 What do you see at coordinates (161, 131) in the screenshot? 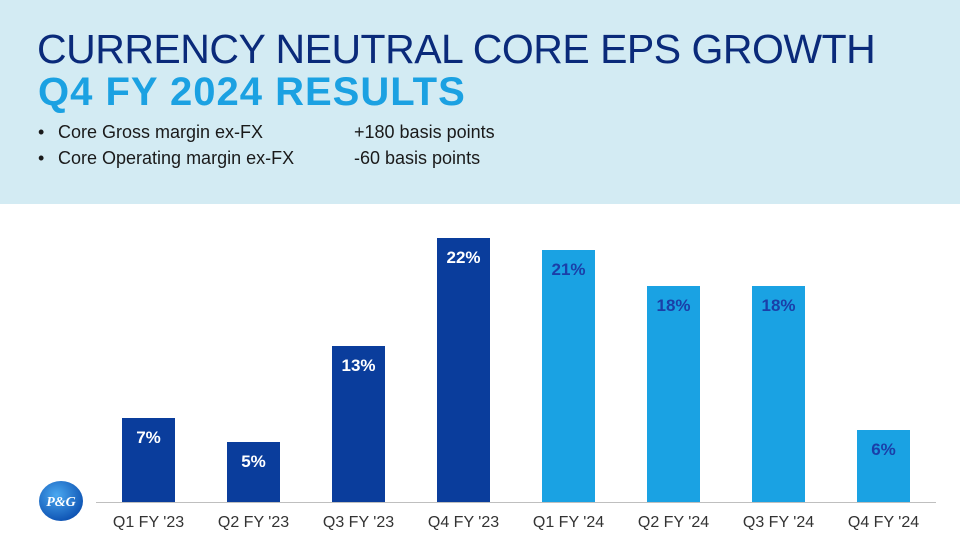
I see `bullet-label: Core Gross margin ex-FX` at bounding box center [161, 131].